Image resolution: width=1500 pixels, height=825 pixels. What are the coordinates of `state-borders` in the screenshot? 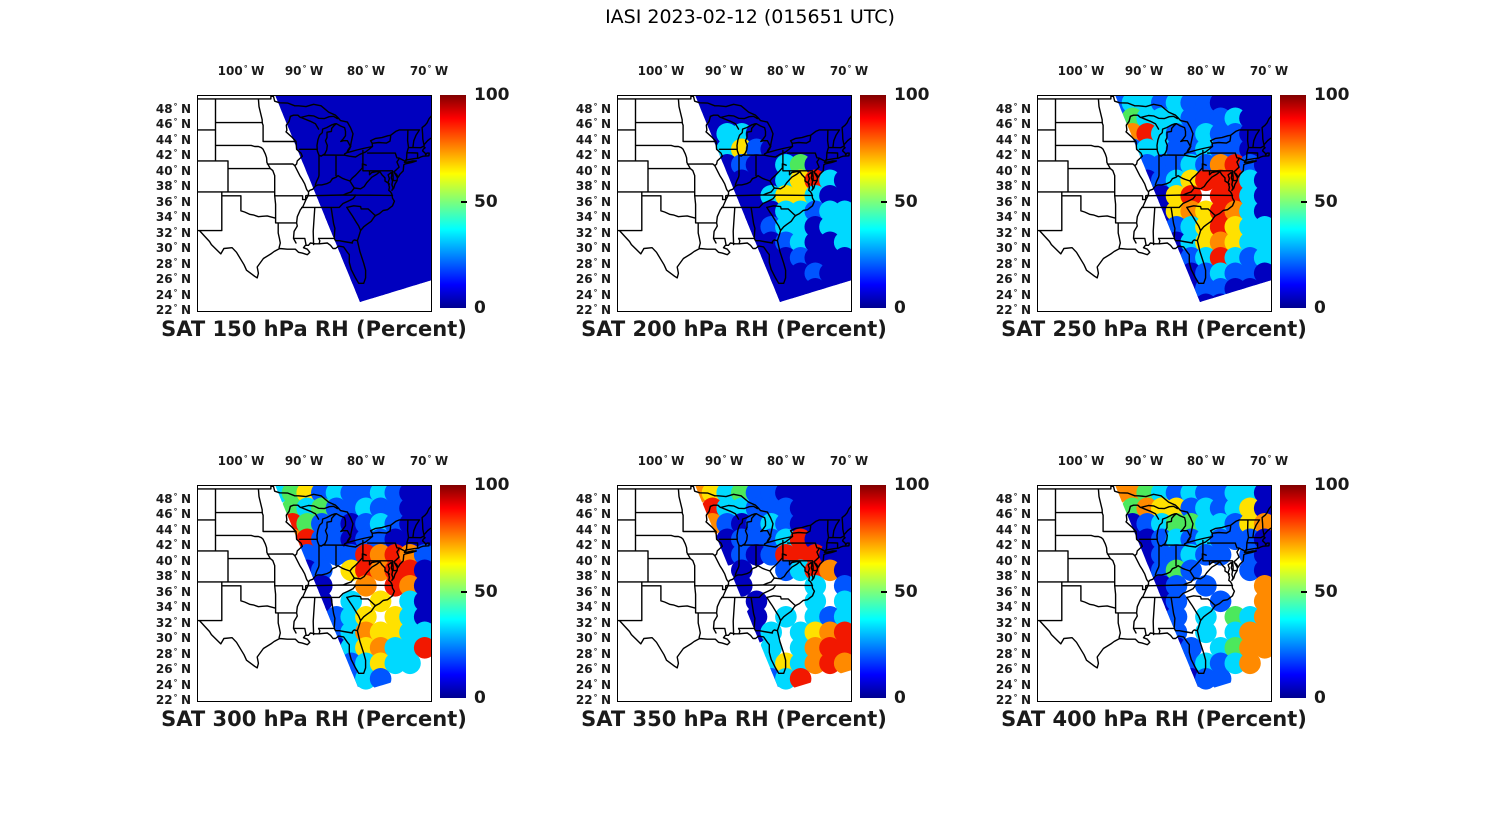 It's located at (734, 189).